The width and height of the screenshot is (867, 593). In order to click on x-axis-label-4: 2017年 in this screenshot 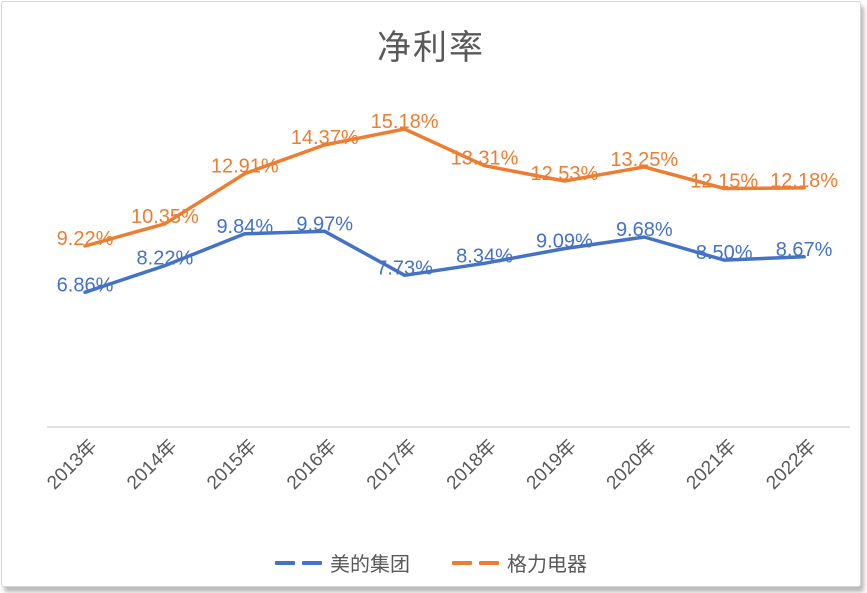, I will do `click(391, 464)`.